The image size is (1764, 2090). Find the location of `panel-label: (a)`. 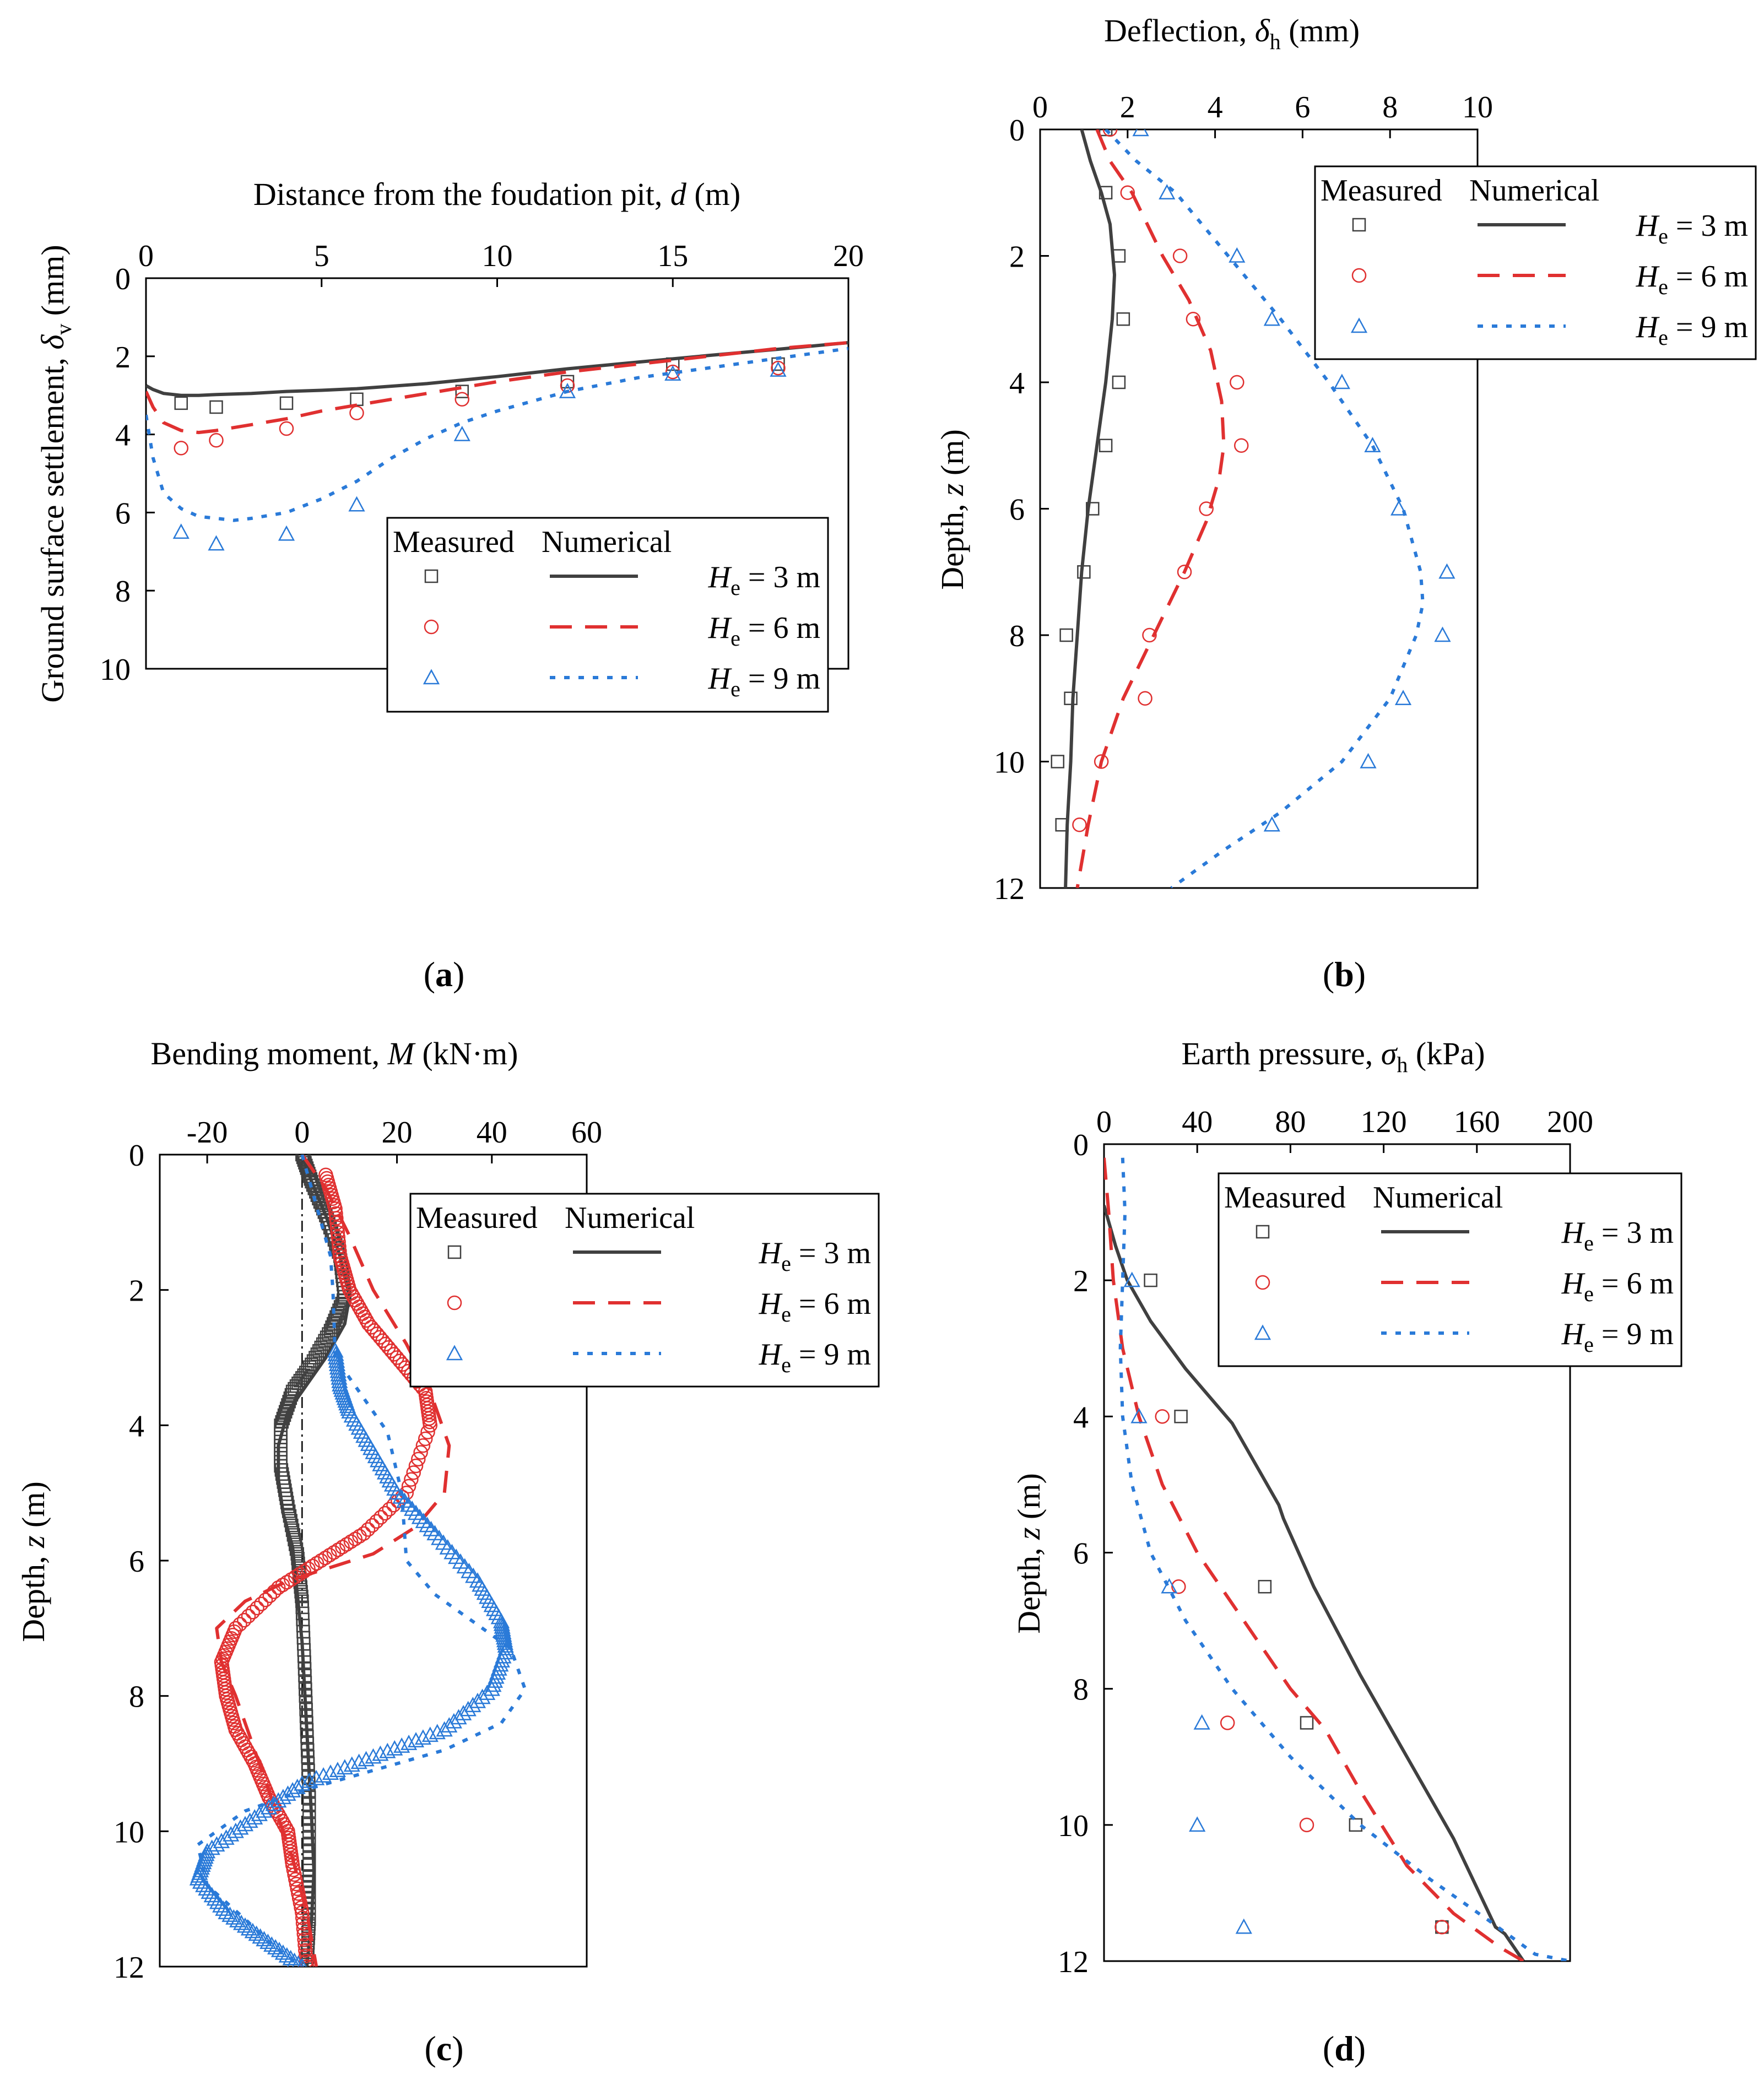

panel-label: (a) is located at coordinates (444, 974).